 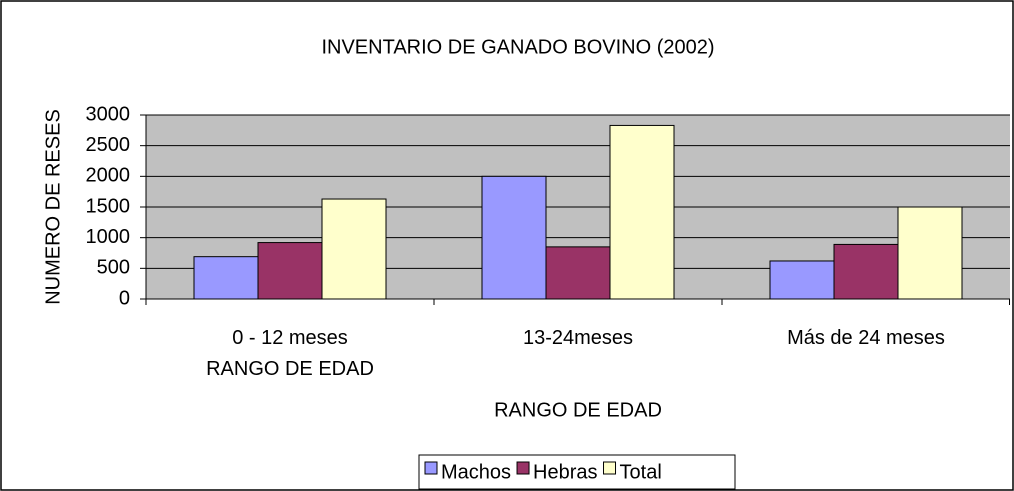 I want to click on y-tick-label: 0, so click(x=124, y=298).